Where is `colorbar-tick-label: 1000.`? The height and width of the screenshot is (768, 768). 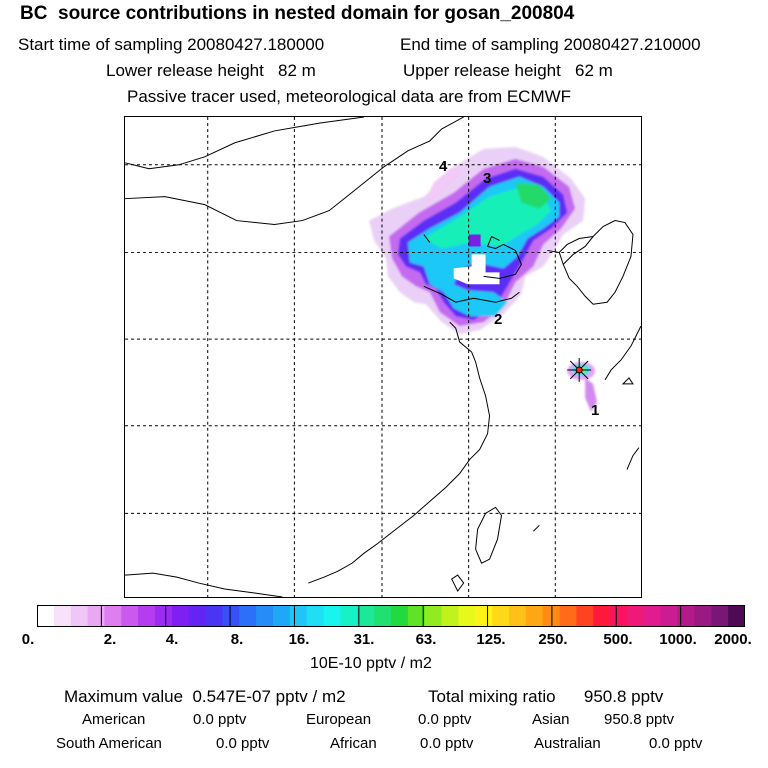
colorbar-tick-label: 1000. is located at coordinates (678, 639).